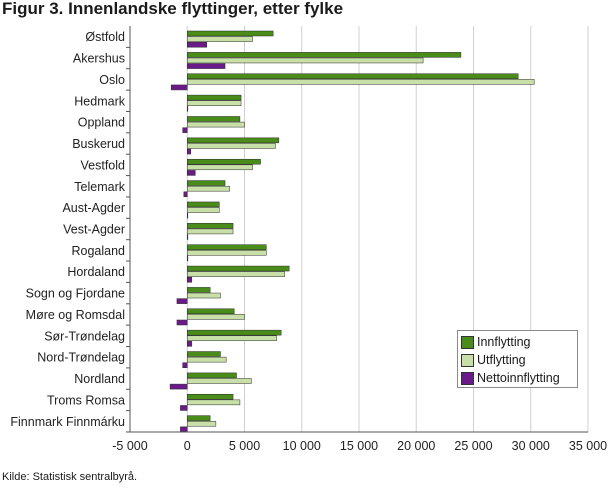  Describe the element at coordinates (206, 183) in the screenshot. I see `bar-innflytting-telemark` at that location.